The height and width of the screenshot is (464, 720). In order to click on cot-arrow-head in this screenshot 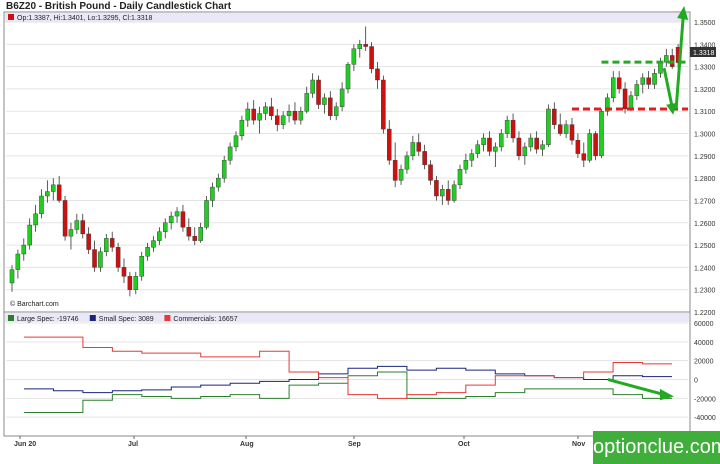, I will do `click(667, 394)`.